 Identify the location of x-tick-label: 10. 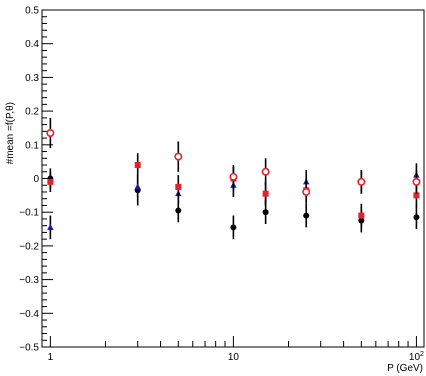
(234, 357).